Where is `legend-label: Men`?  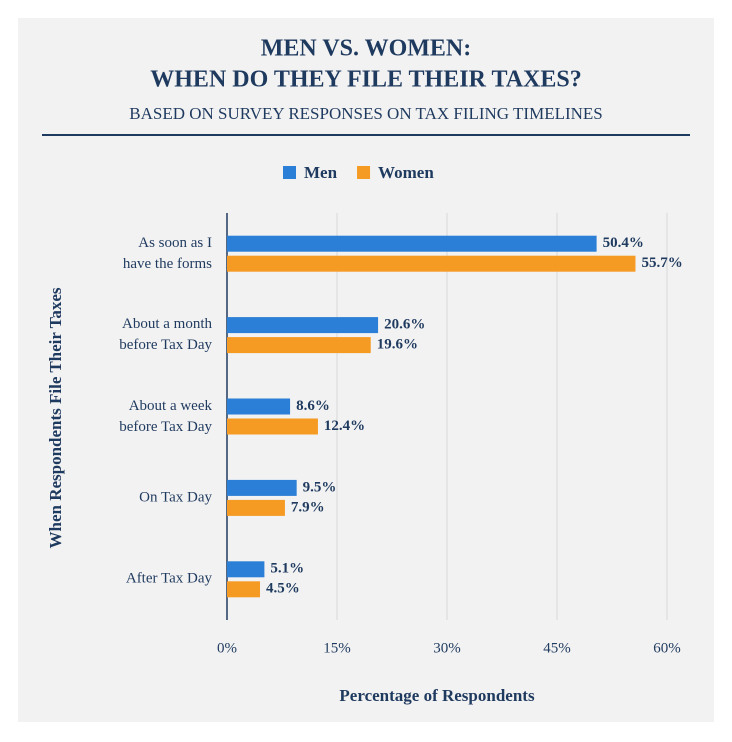
legend-label: Men is located at coordinates (321, 172).